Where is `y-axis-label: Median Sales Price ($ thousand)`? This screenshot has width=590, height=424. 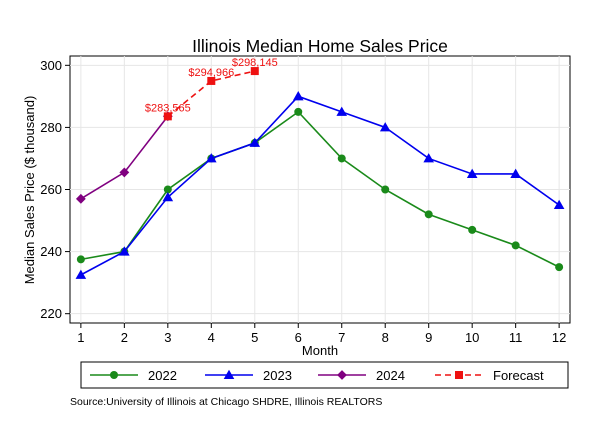 y-axis-label: Median Sales Price ($ thousand) is located at coordinates (29, 190).